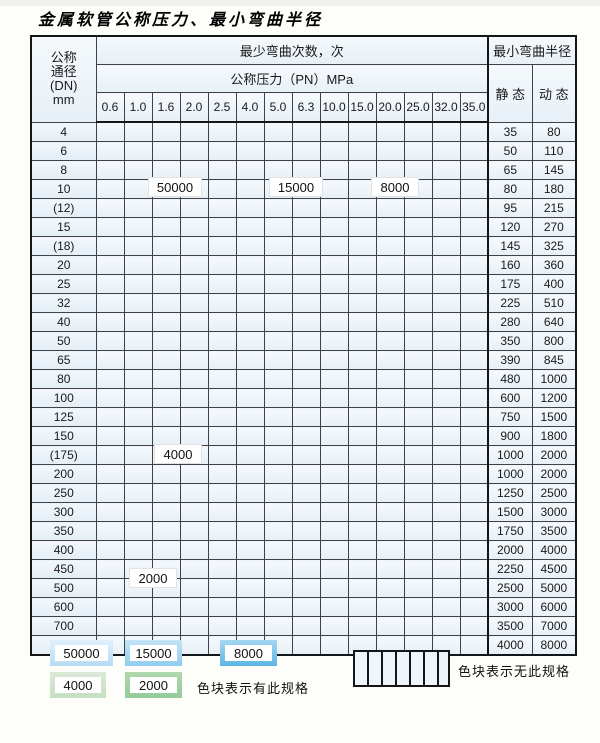 This screenshot has width=600, height=743. I want to click on dynamic-radius-cell: 325, so click(554, 246).